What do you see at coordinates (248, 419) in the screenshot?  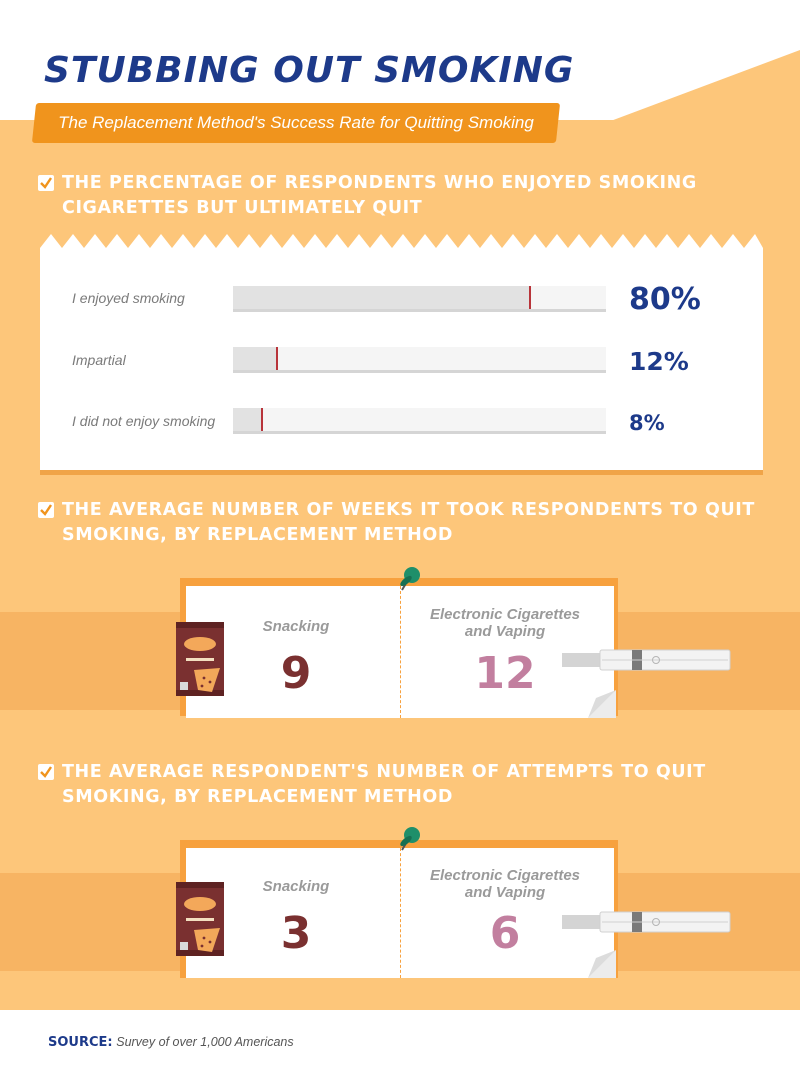 I see `bar-fill-not-enjoyed` at bounding box center [248, 419].